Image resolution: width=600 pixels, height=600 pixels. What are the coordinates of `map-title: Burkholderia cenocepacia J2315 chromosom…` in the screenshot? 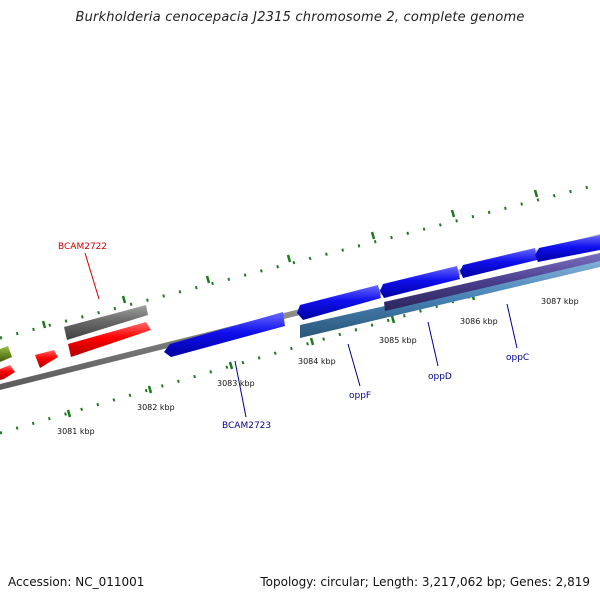 It's located at (300, 17).